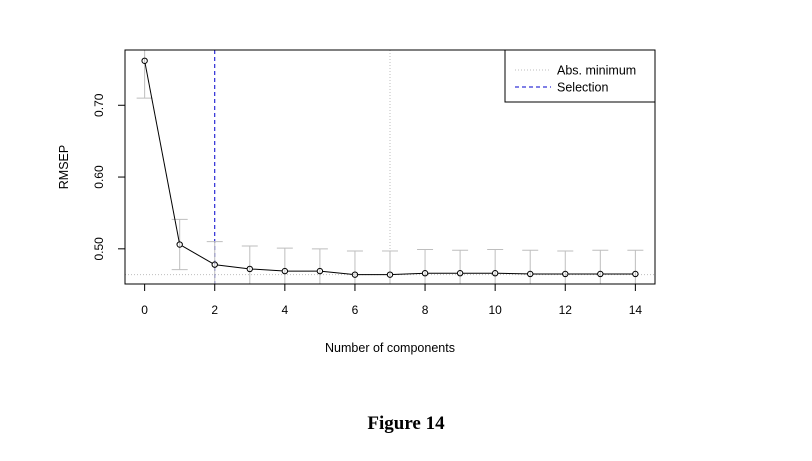  Describe the element at coordinates (214, 310) in the screenshot. I see `x-tick-label: 2` at that location.